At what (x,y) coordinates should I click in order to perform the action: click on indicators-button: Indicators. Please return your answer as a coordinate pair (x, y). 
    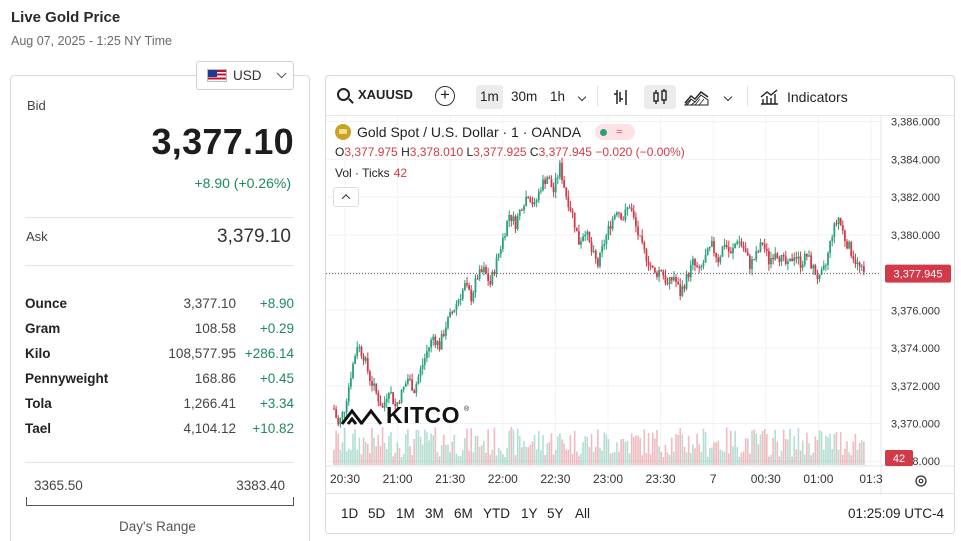
    Looking at the image, I should click on (803, 97).